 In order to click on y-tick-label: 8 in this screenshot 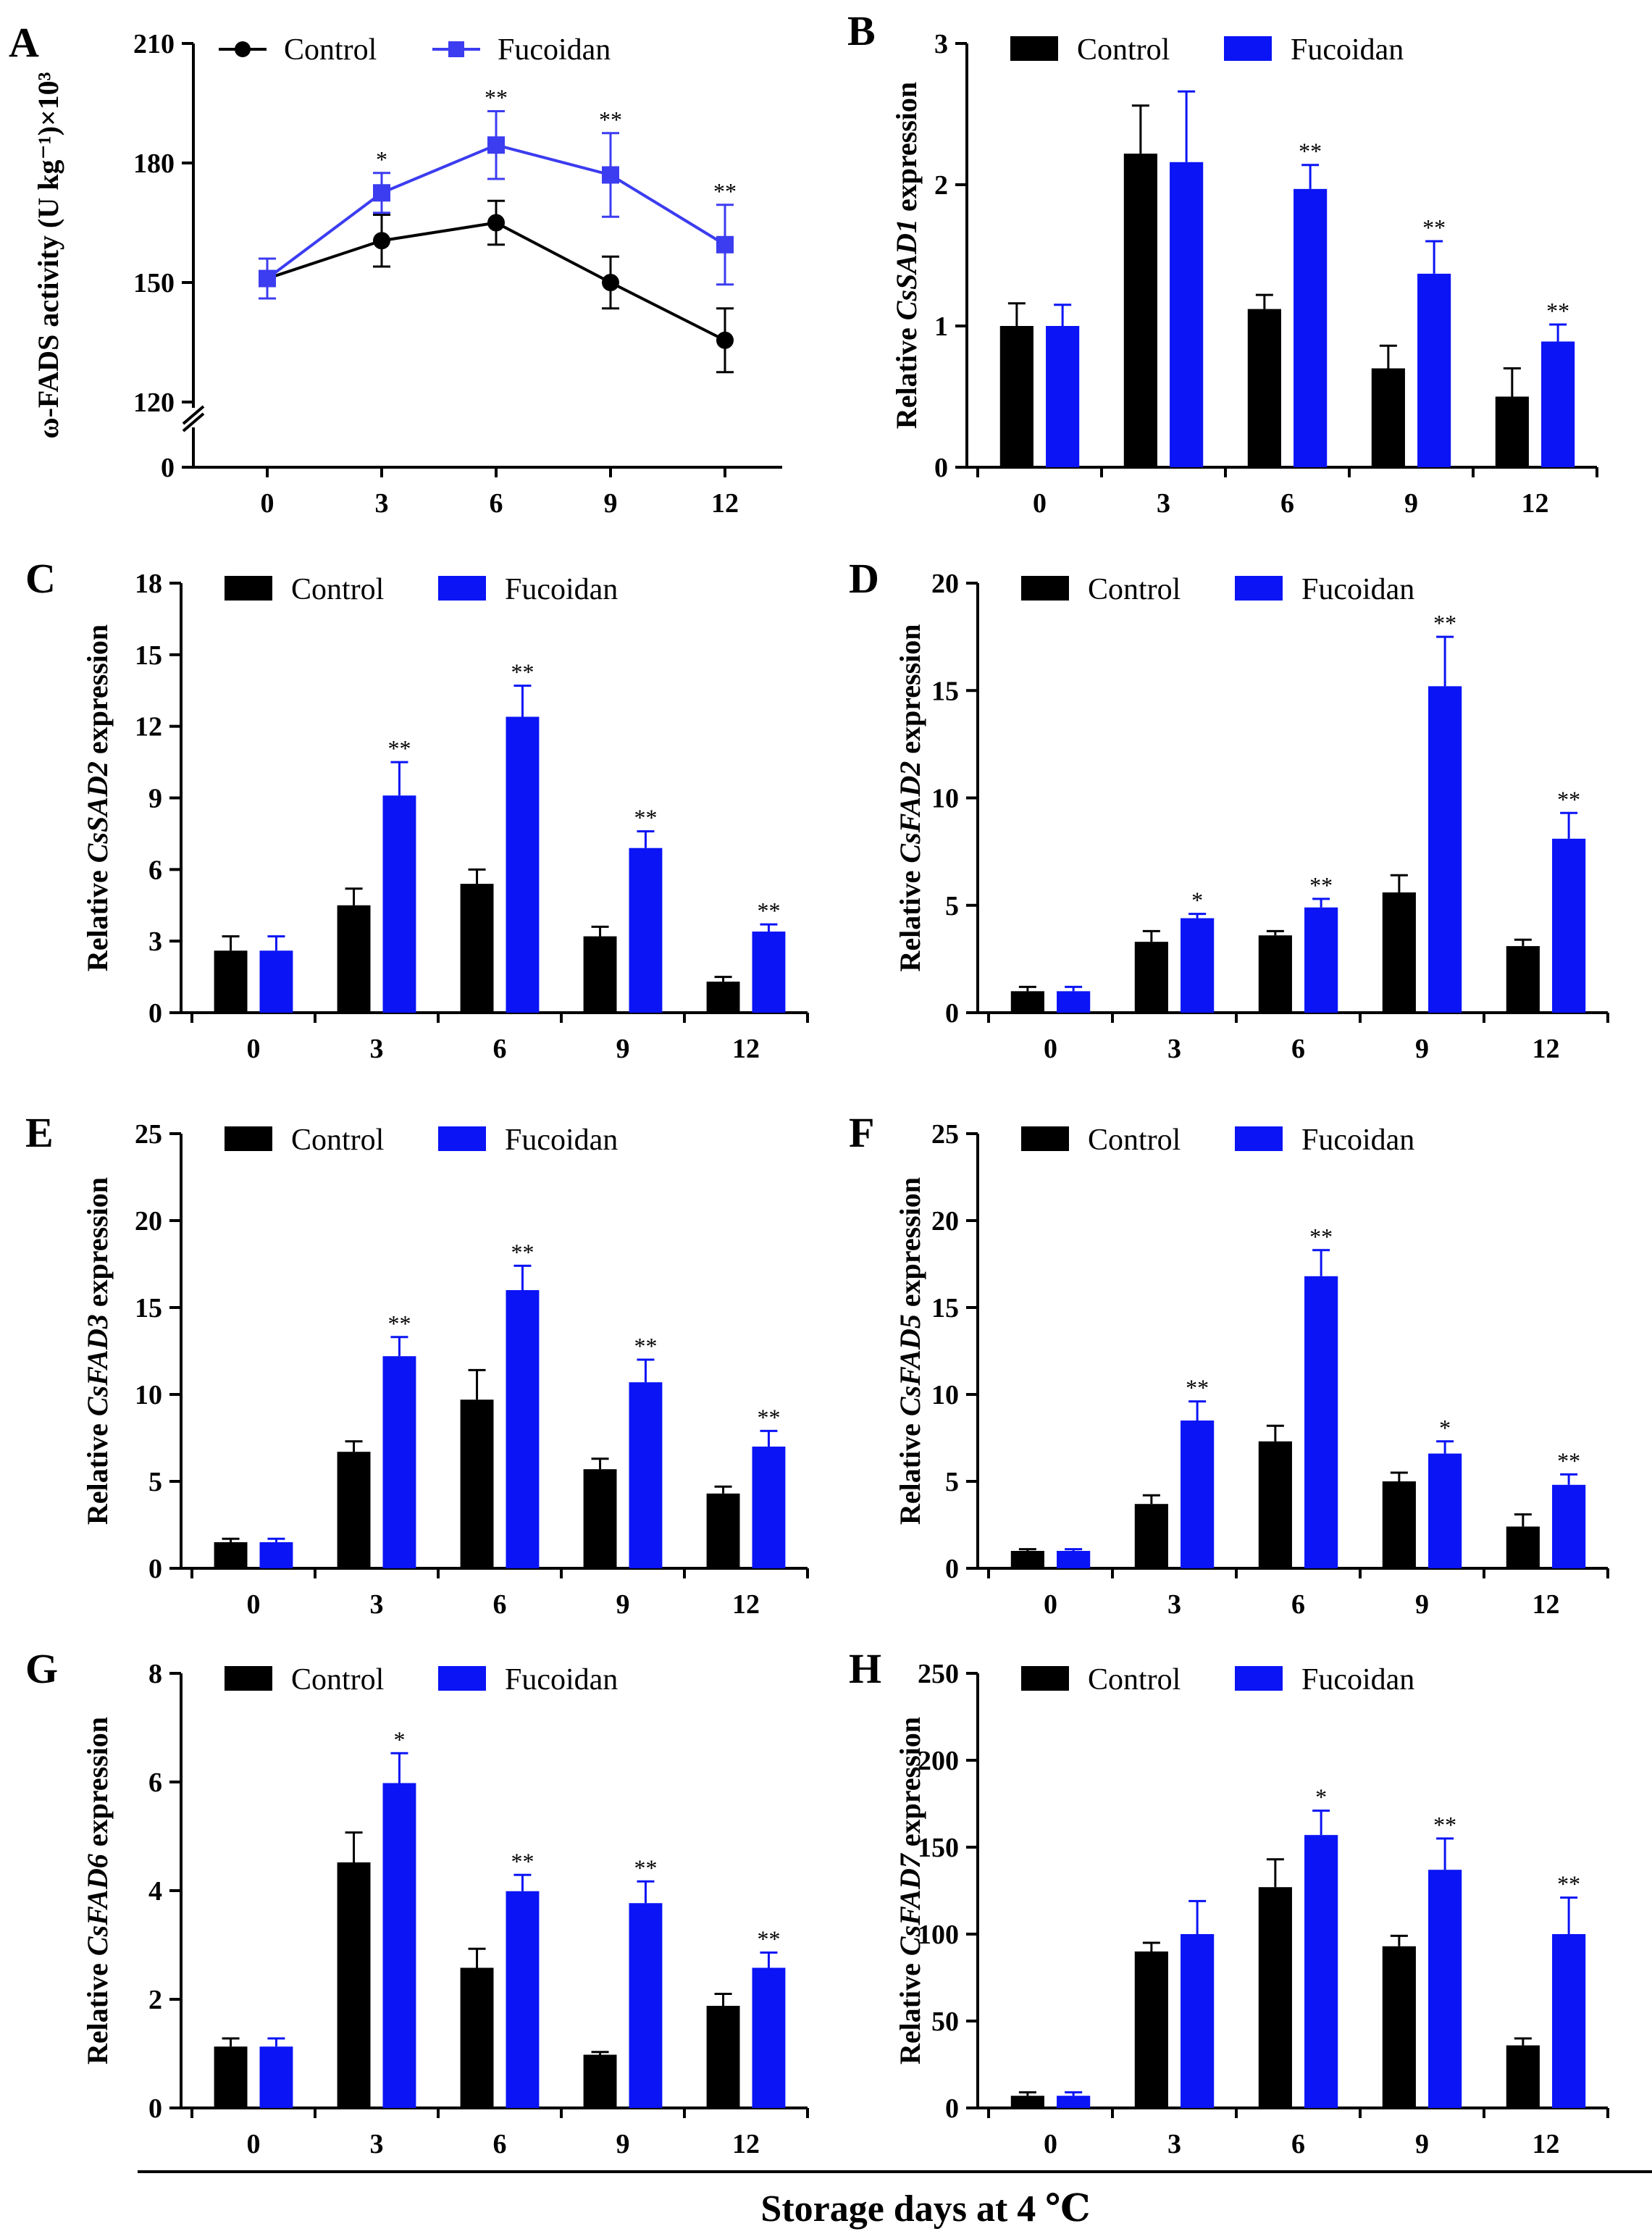, I will do `click(155, 1674)`.